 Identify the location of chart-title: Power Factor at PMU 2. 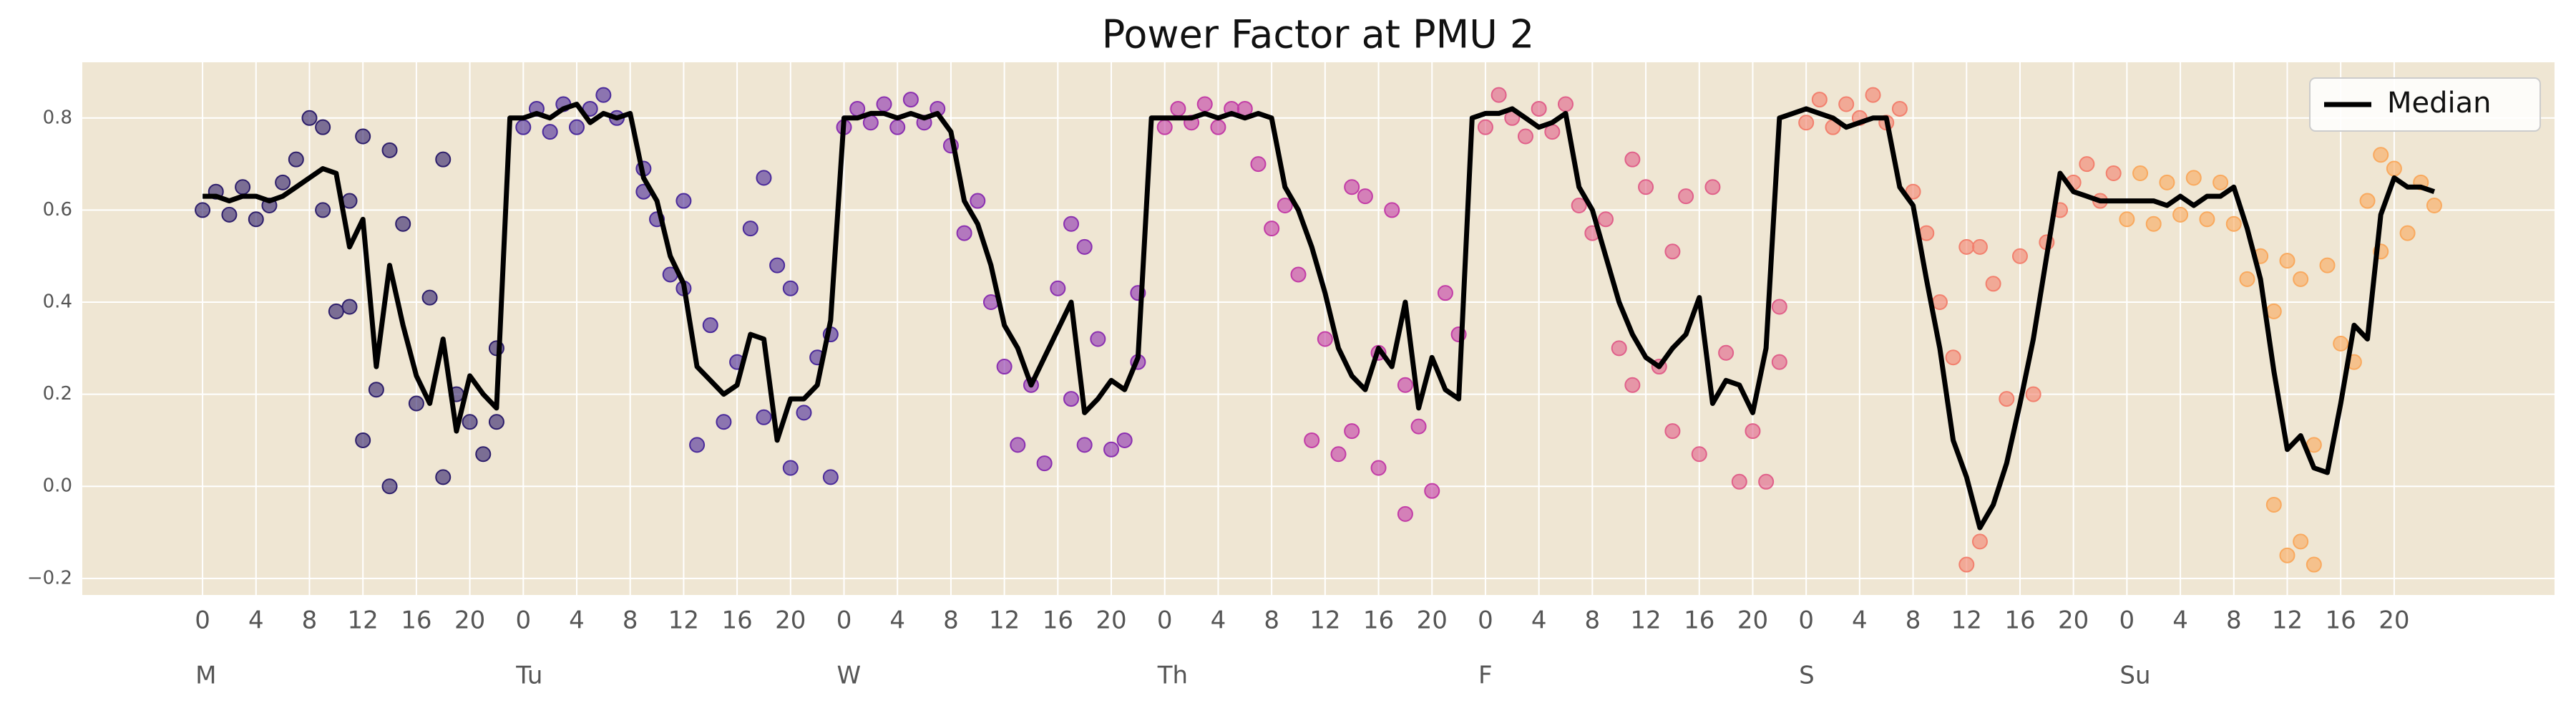
(1318, 34).